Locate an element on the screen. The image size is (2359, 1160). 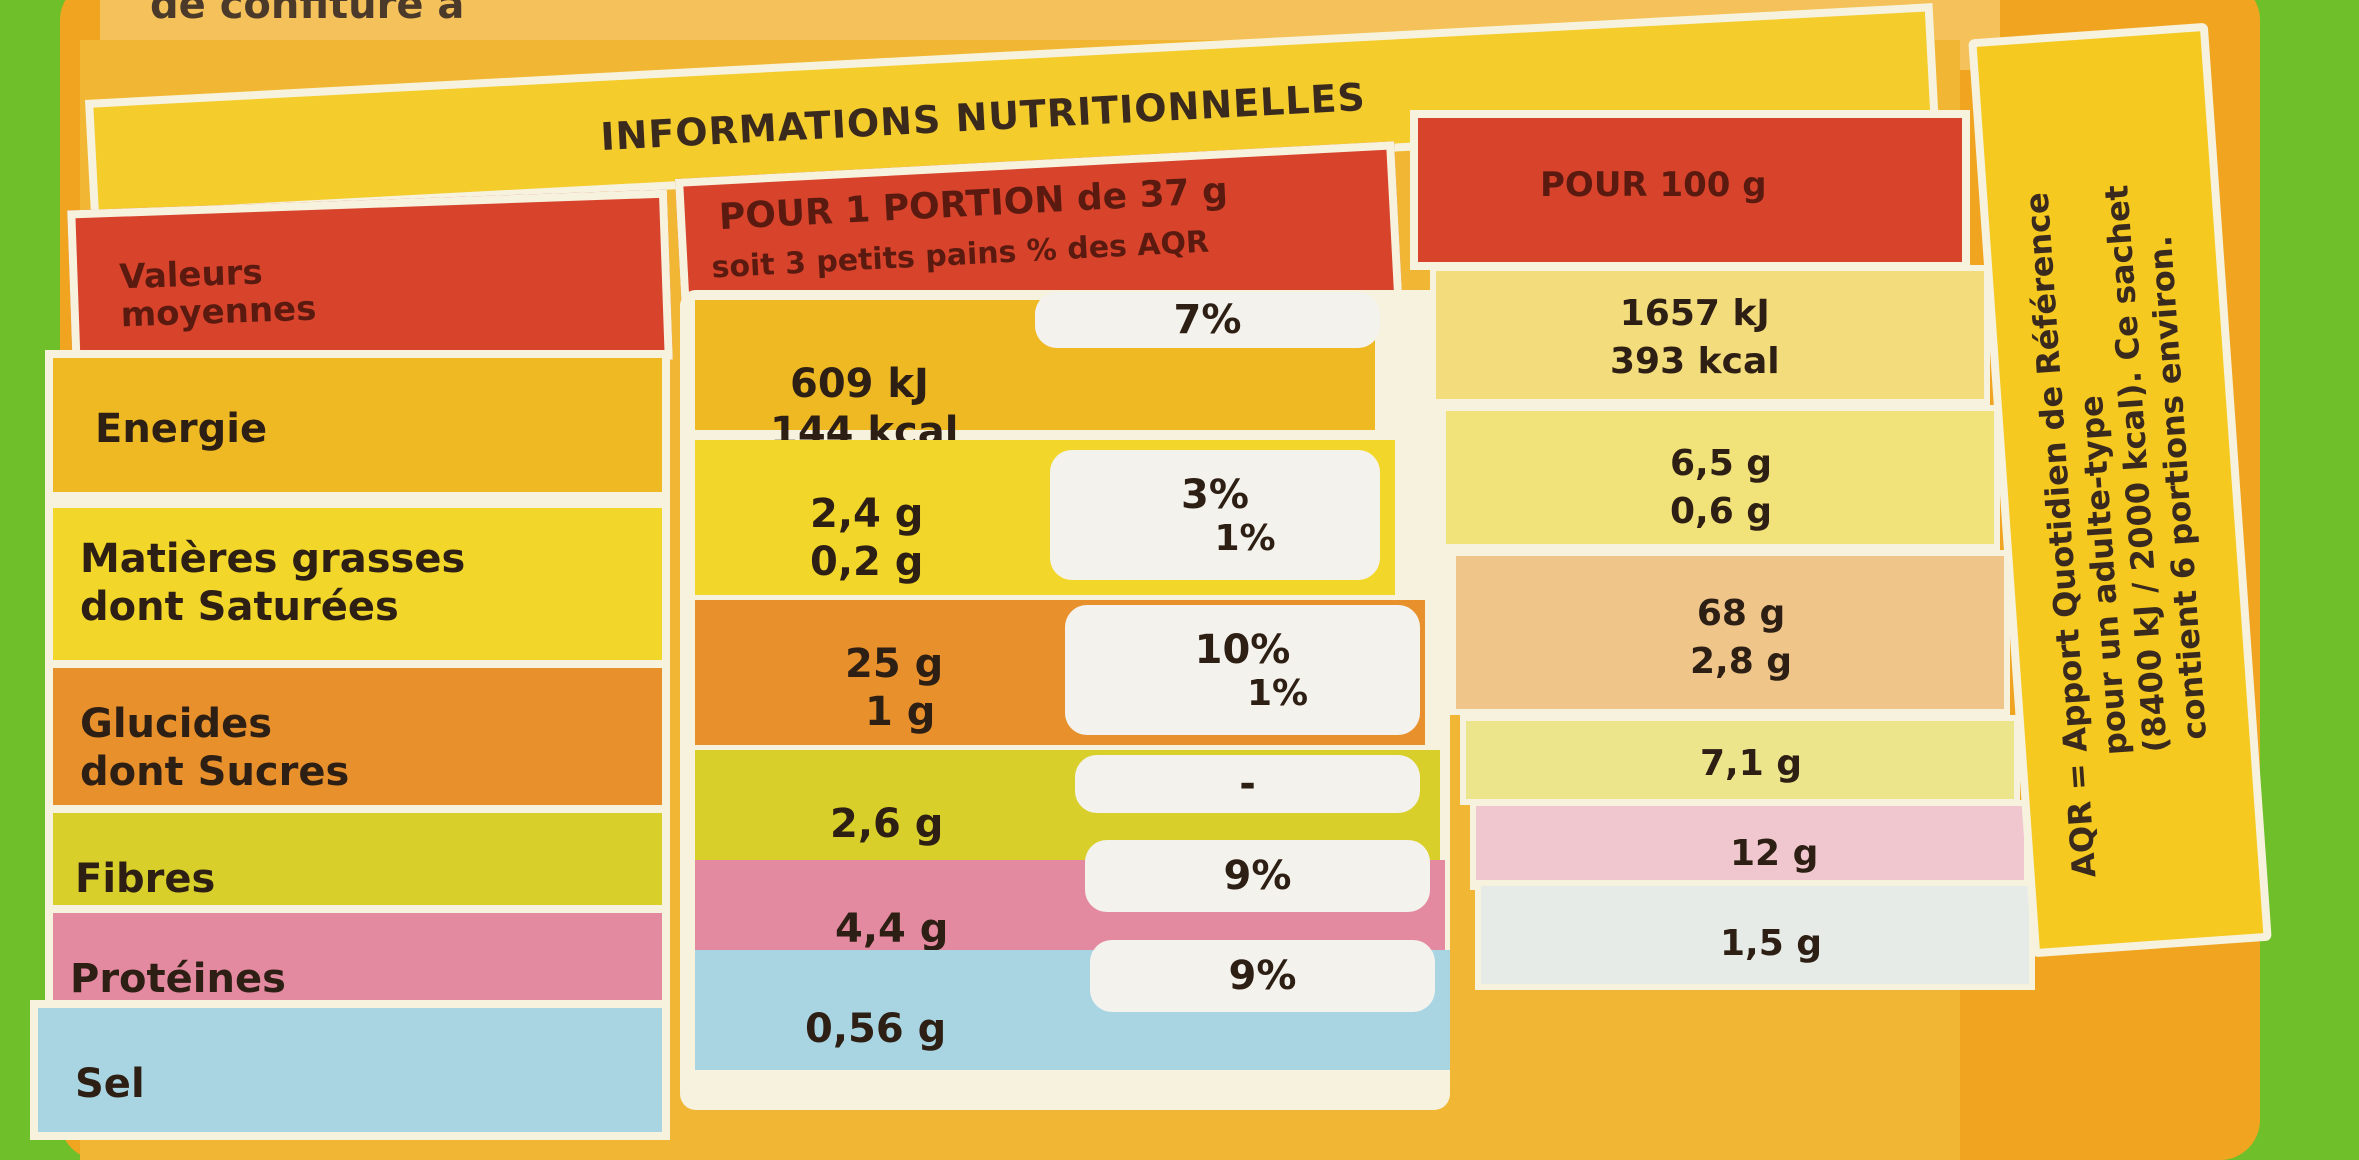
row-carbs-pct: 10% 1% is located at coordinates (1242, 670).